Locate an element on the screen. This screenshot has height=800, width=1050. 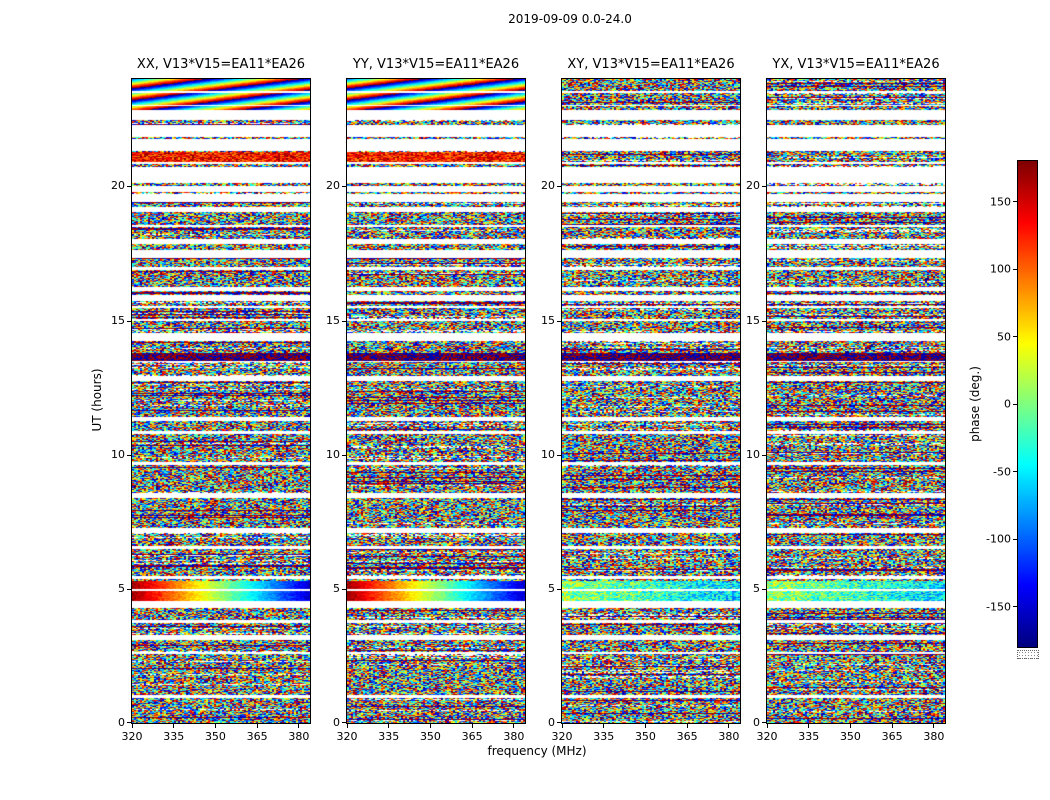
colorbar-tick-label: 100 is located at coordinates (1000, 269).